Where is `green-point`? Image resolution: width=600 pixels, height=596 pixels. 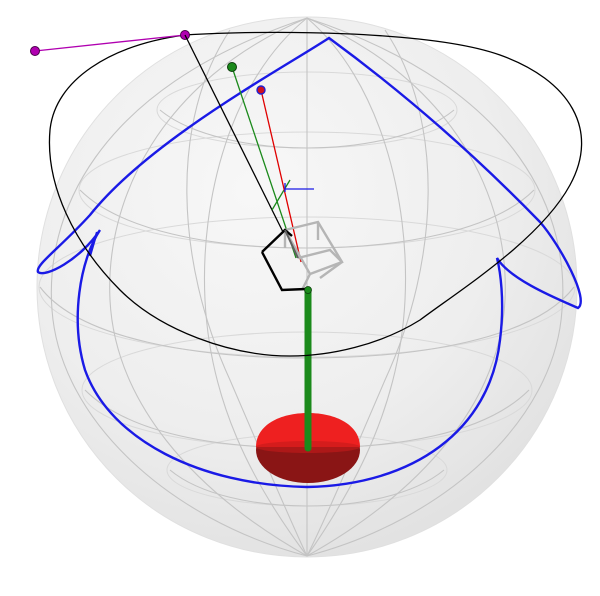
green-point is located at coordinates (232, 67).